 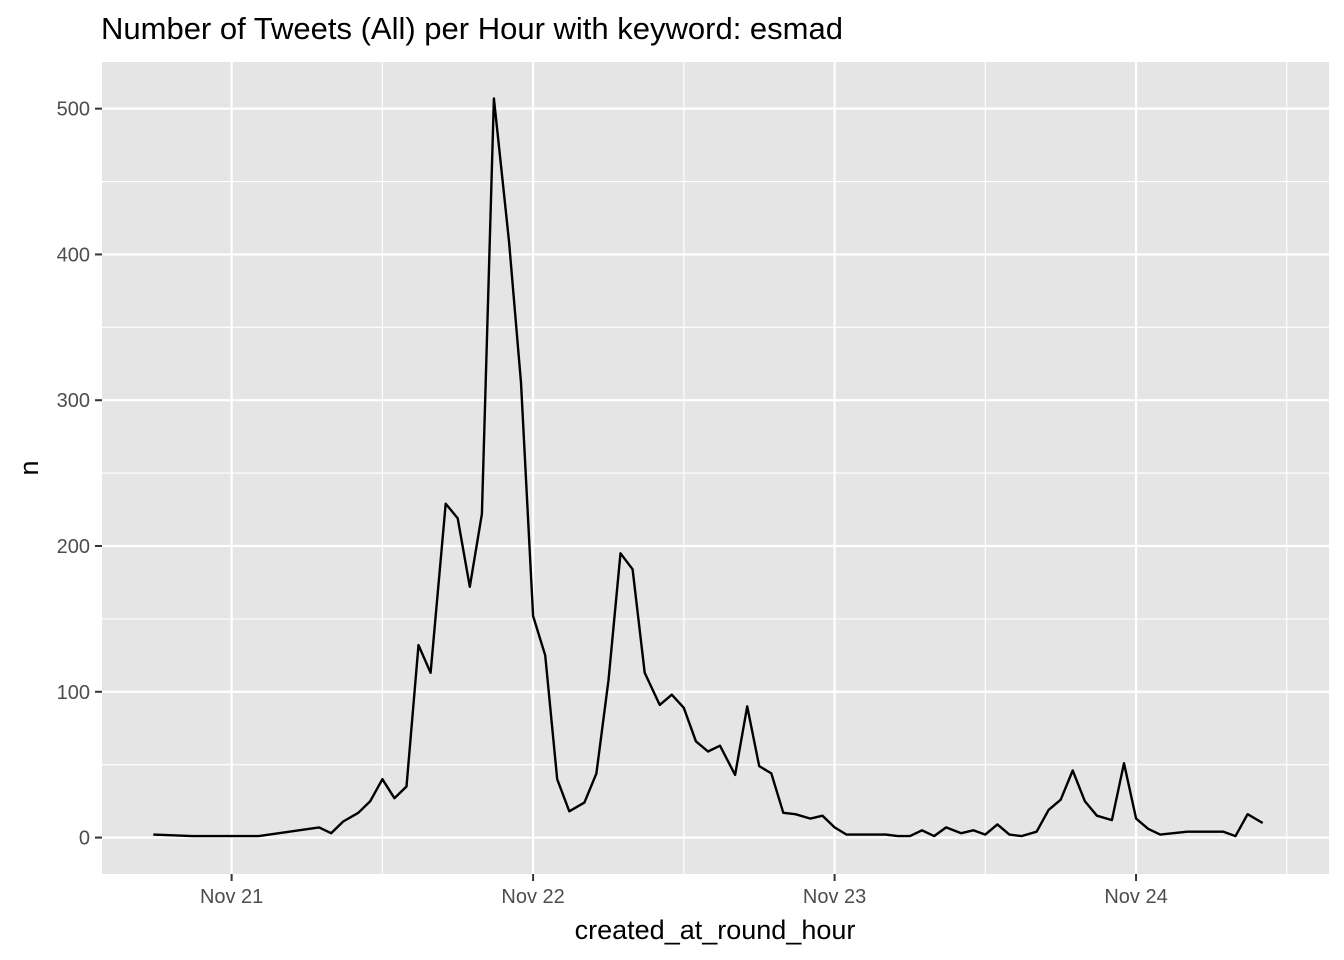 I want to click on y-tick-label: 100, so click(x=73, y=693).